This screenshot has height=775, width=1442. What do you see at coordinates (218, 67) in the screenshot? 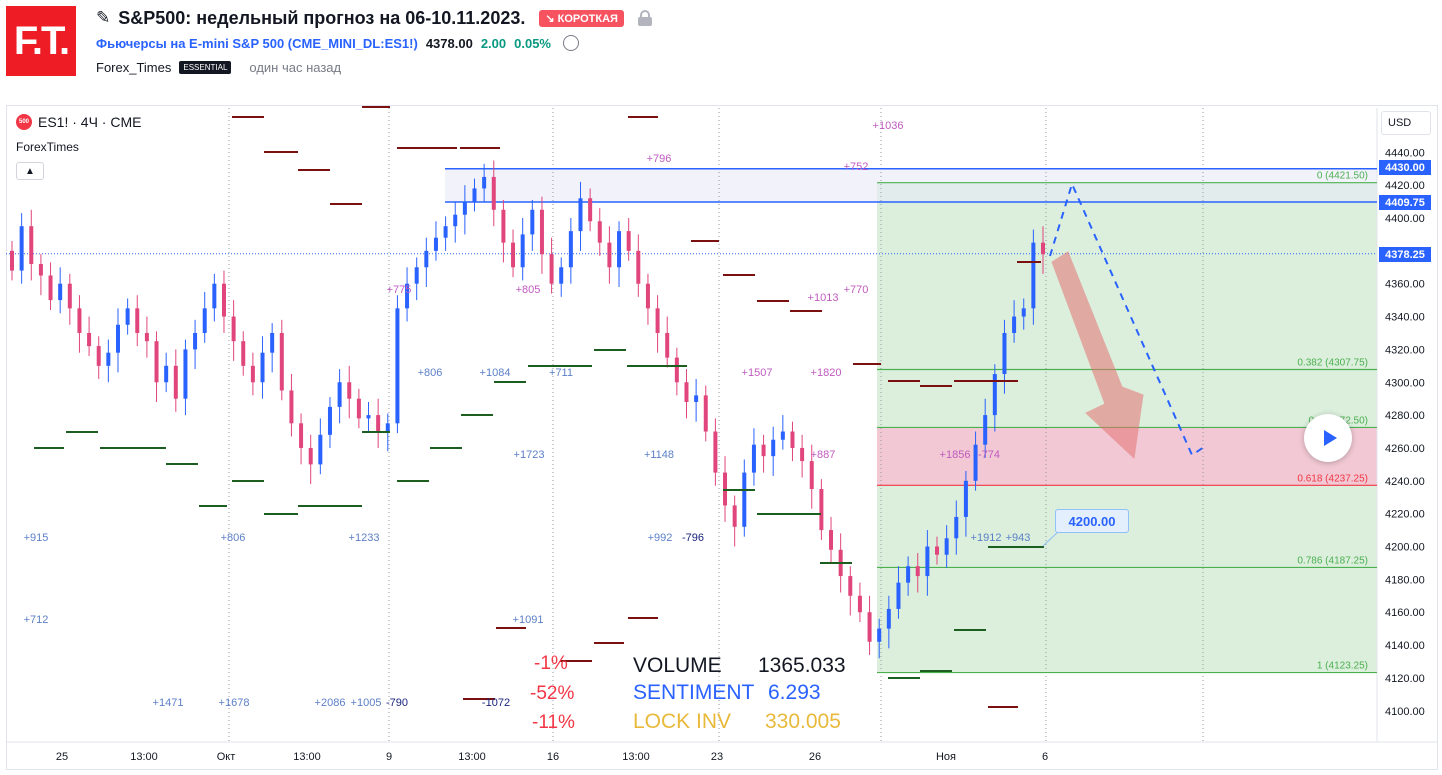
I see `author-row: Forex_Times ESSENTIAL один час назад` at bounding box center [218, 67].